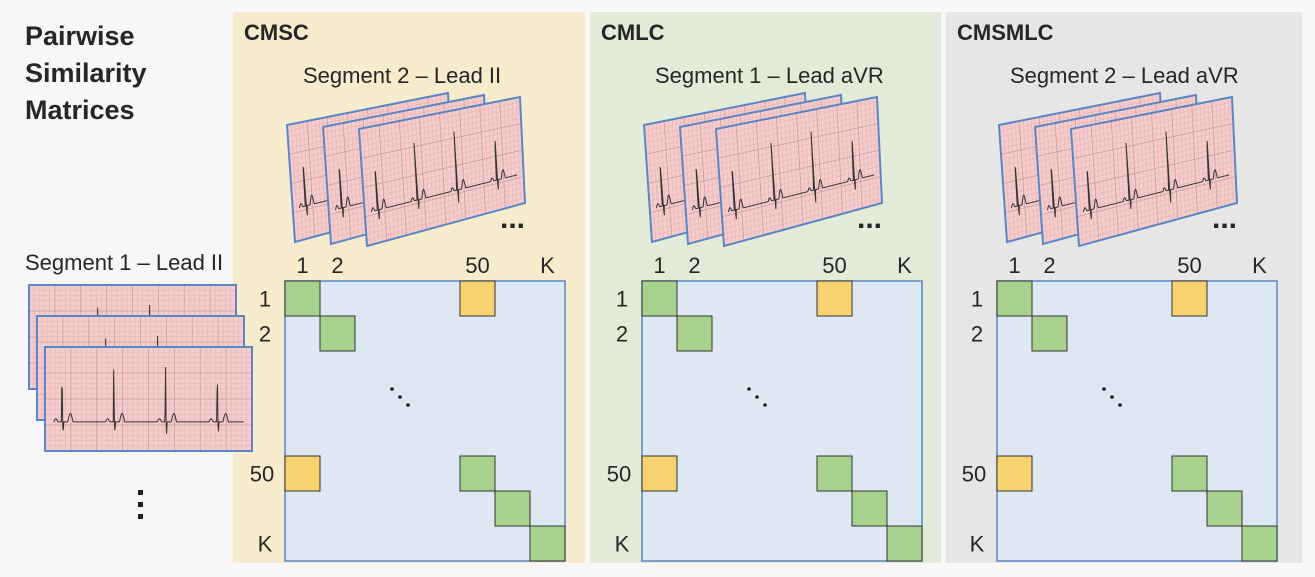 The image size is (1315, 577). I want to click on segment-label: Segment 2 – Lead II, so click(402, 75).